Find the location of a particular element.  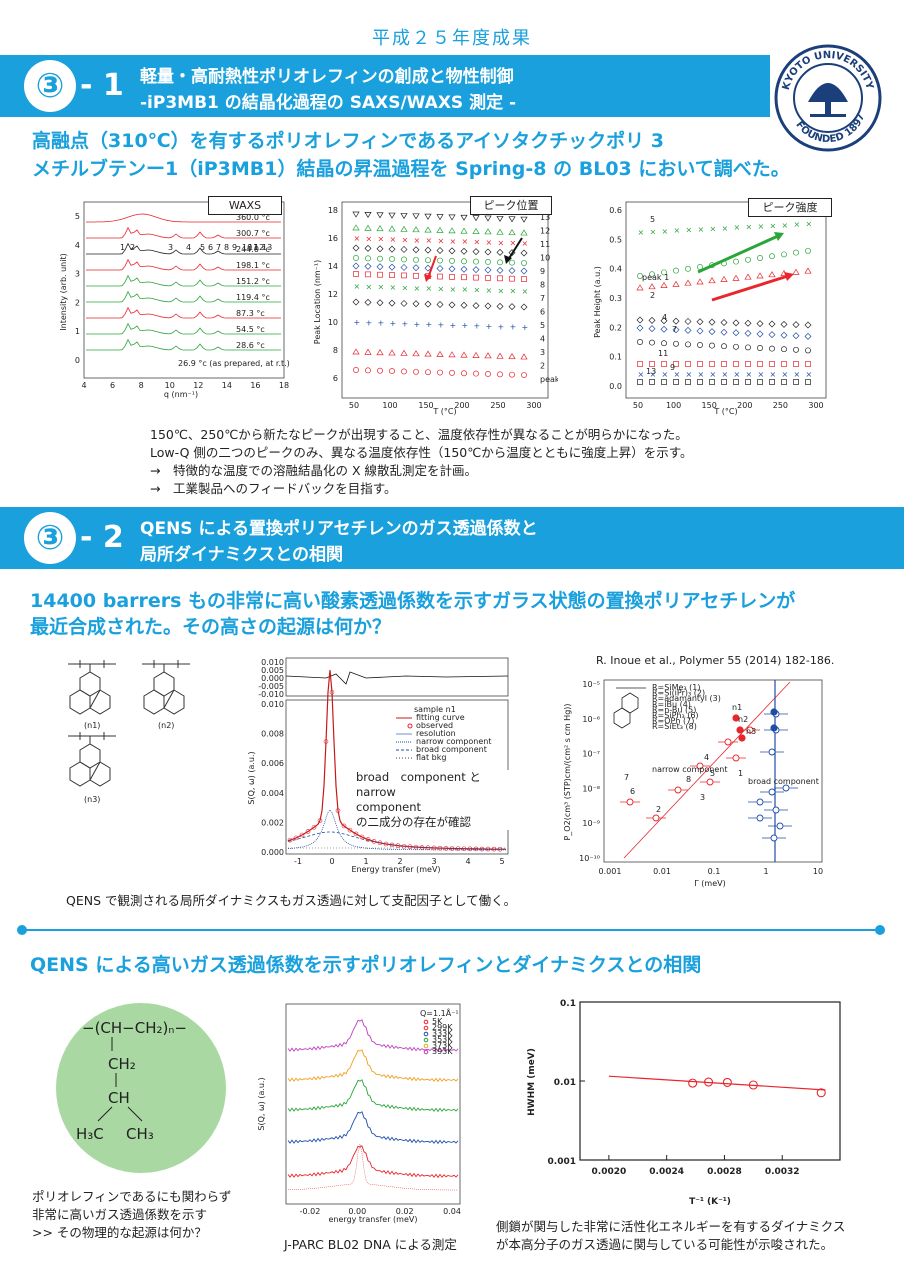

perm-xlabel: Γ (meV) is located at coordinates (709, 883).